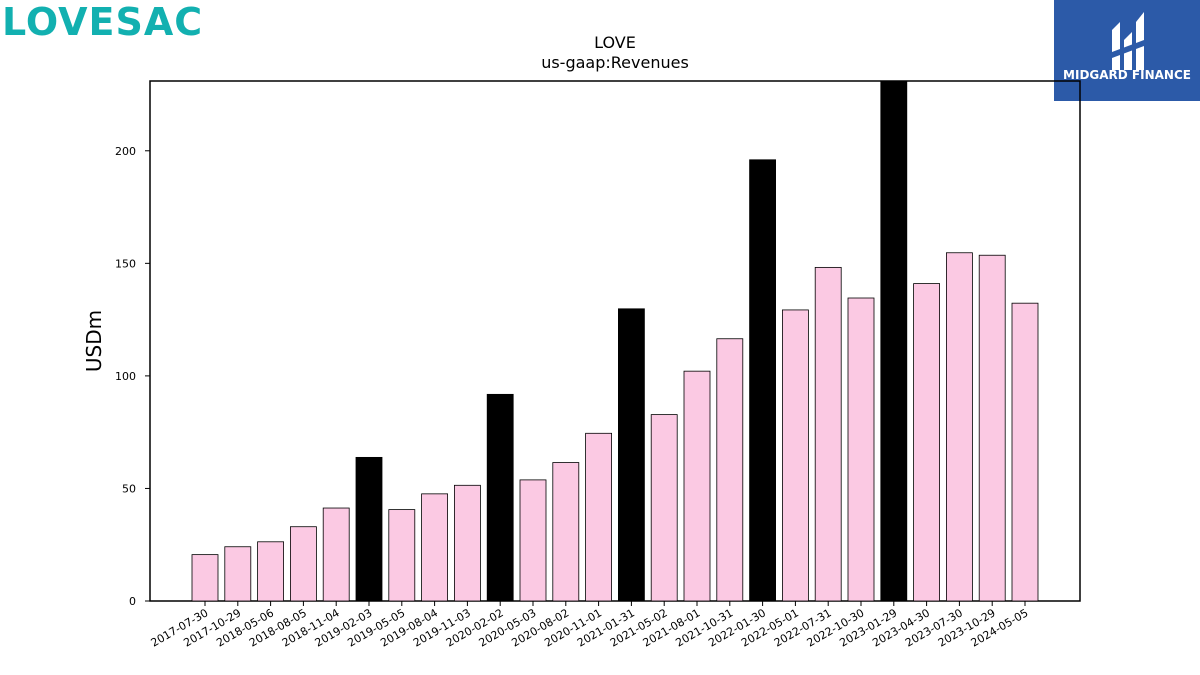 The width and height of the screenshot is (1200, 675). Describe the element at coordinates (125, 151) in the screenshot. I see `y-tick-label: 200` at that location.